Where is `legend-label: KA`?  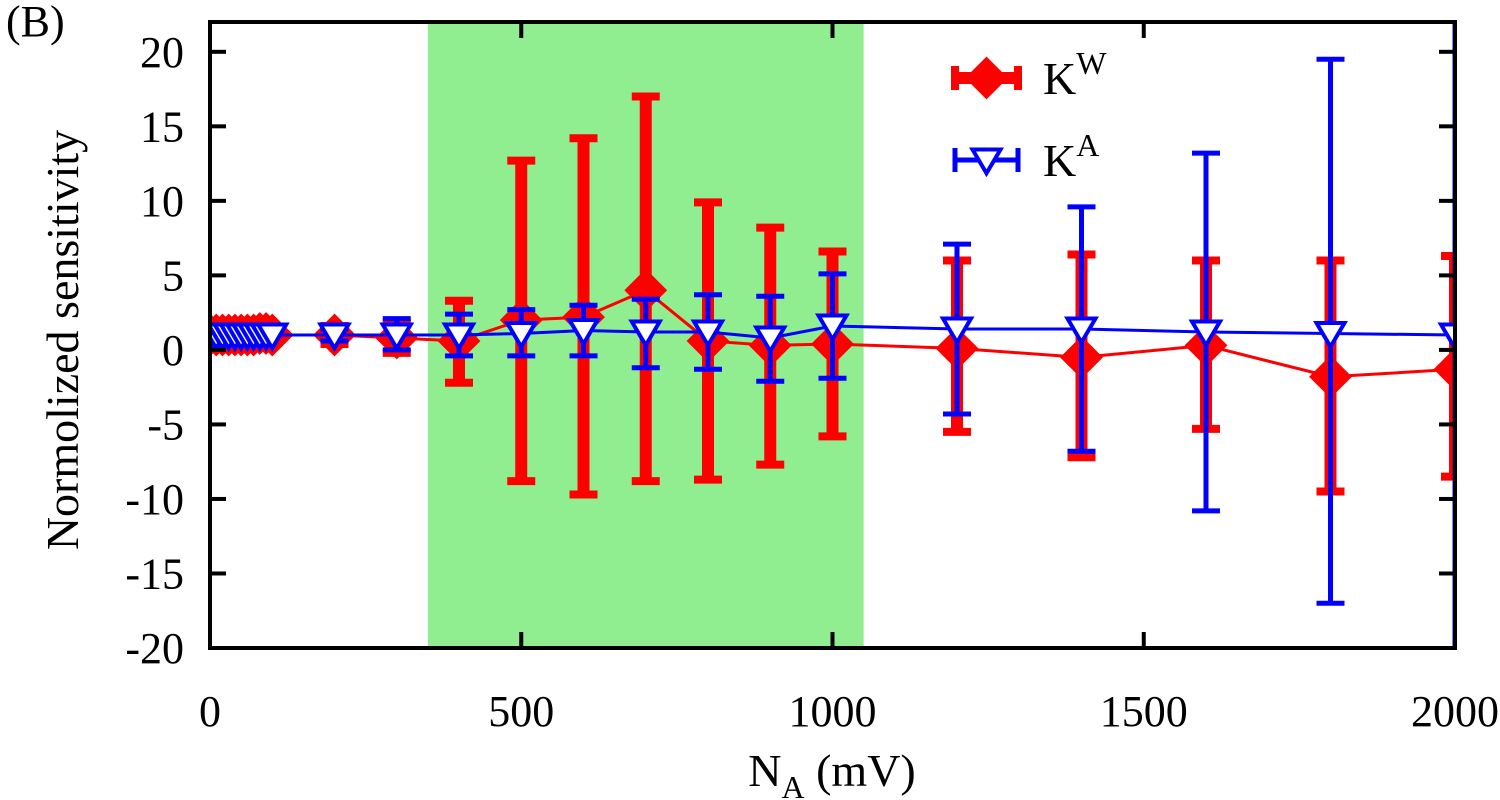
legend-label: KA is located at coordinates (1071, 156).